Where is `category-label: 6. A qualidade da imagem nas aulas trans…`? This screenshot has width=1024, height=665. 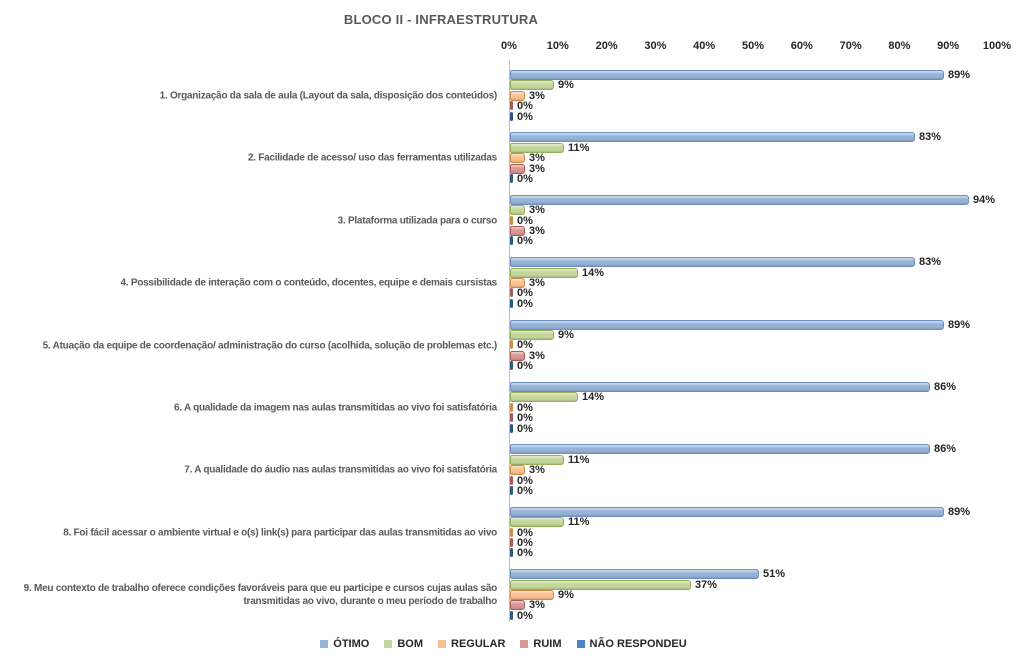 category-label: 6. A qualidade da imagem nas aulas trans… is located at coordinates (335, 408).